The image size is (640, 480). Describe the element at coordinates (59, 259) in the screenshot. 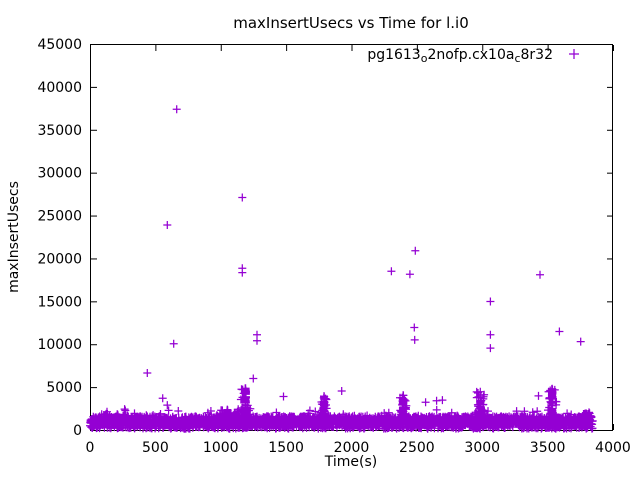

I see `y-tick-label: 20000` at that location.